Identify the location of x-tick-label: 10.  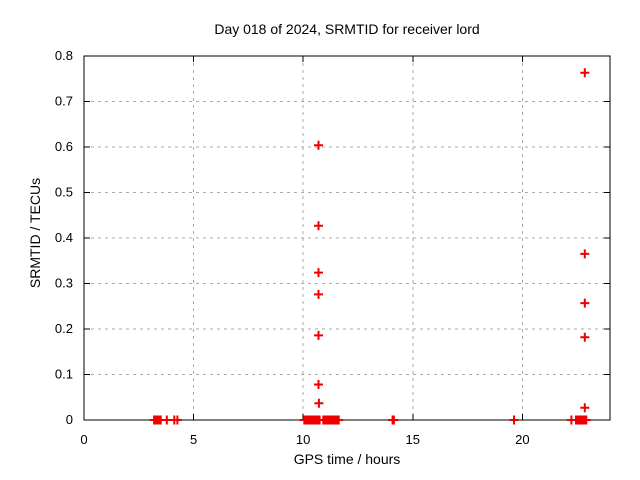
(303, 439).